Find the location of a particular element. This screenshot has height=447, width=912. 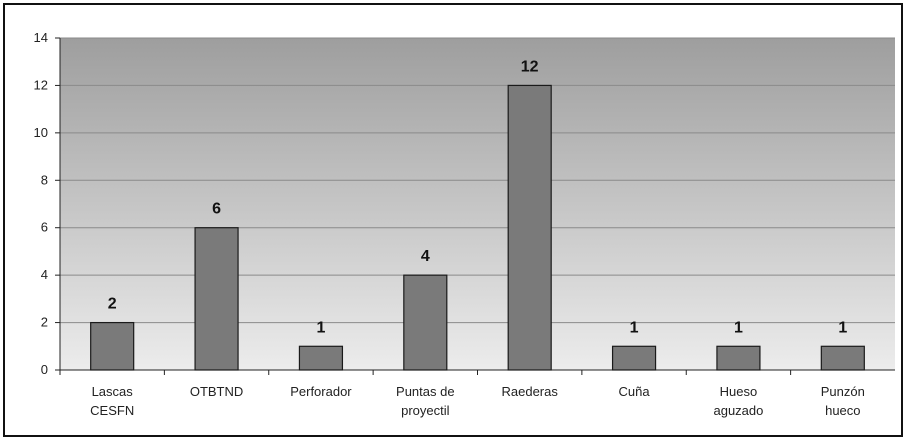

category-label: aguzado is located at coordinates (738, 410).